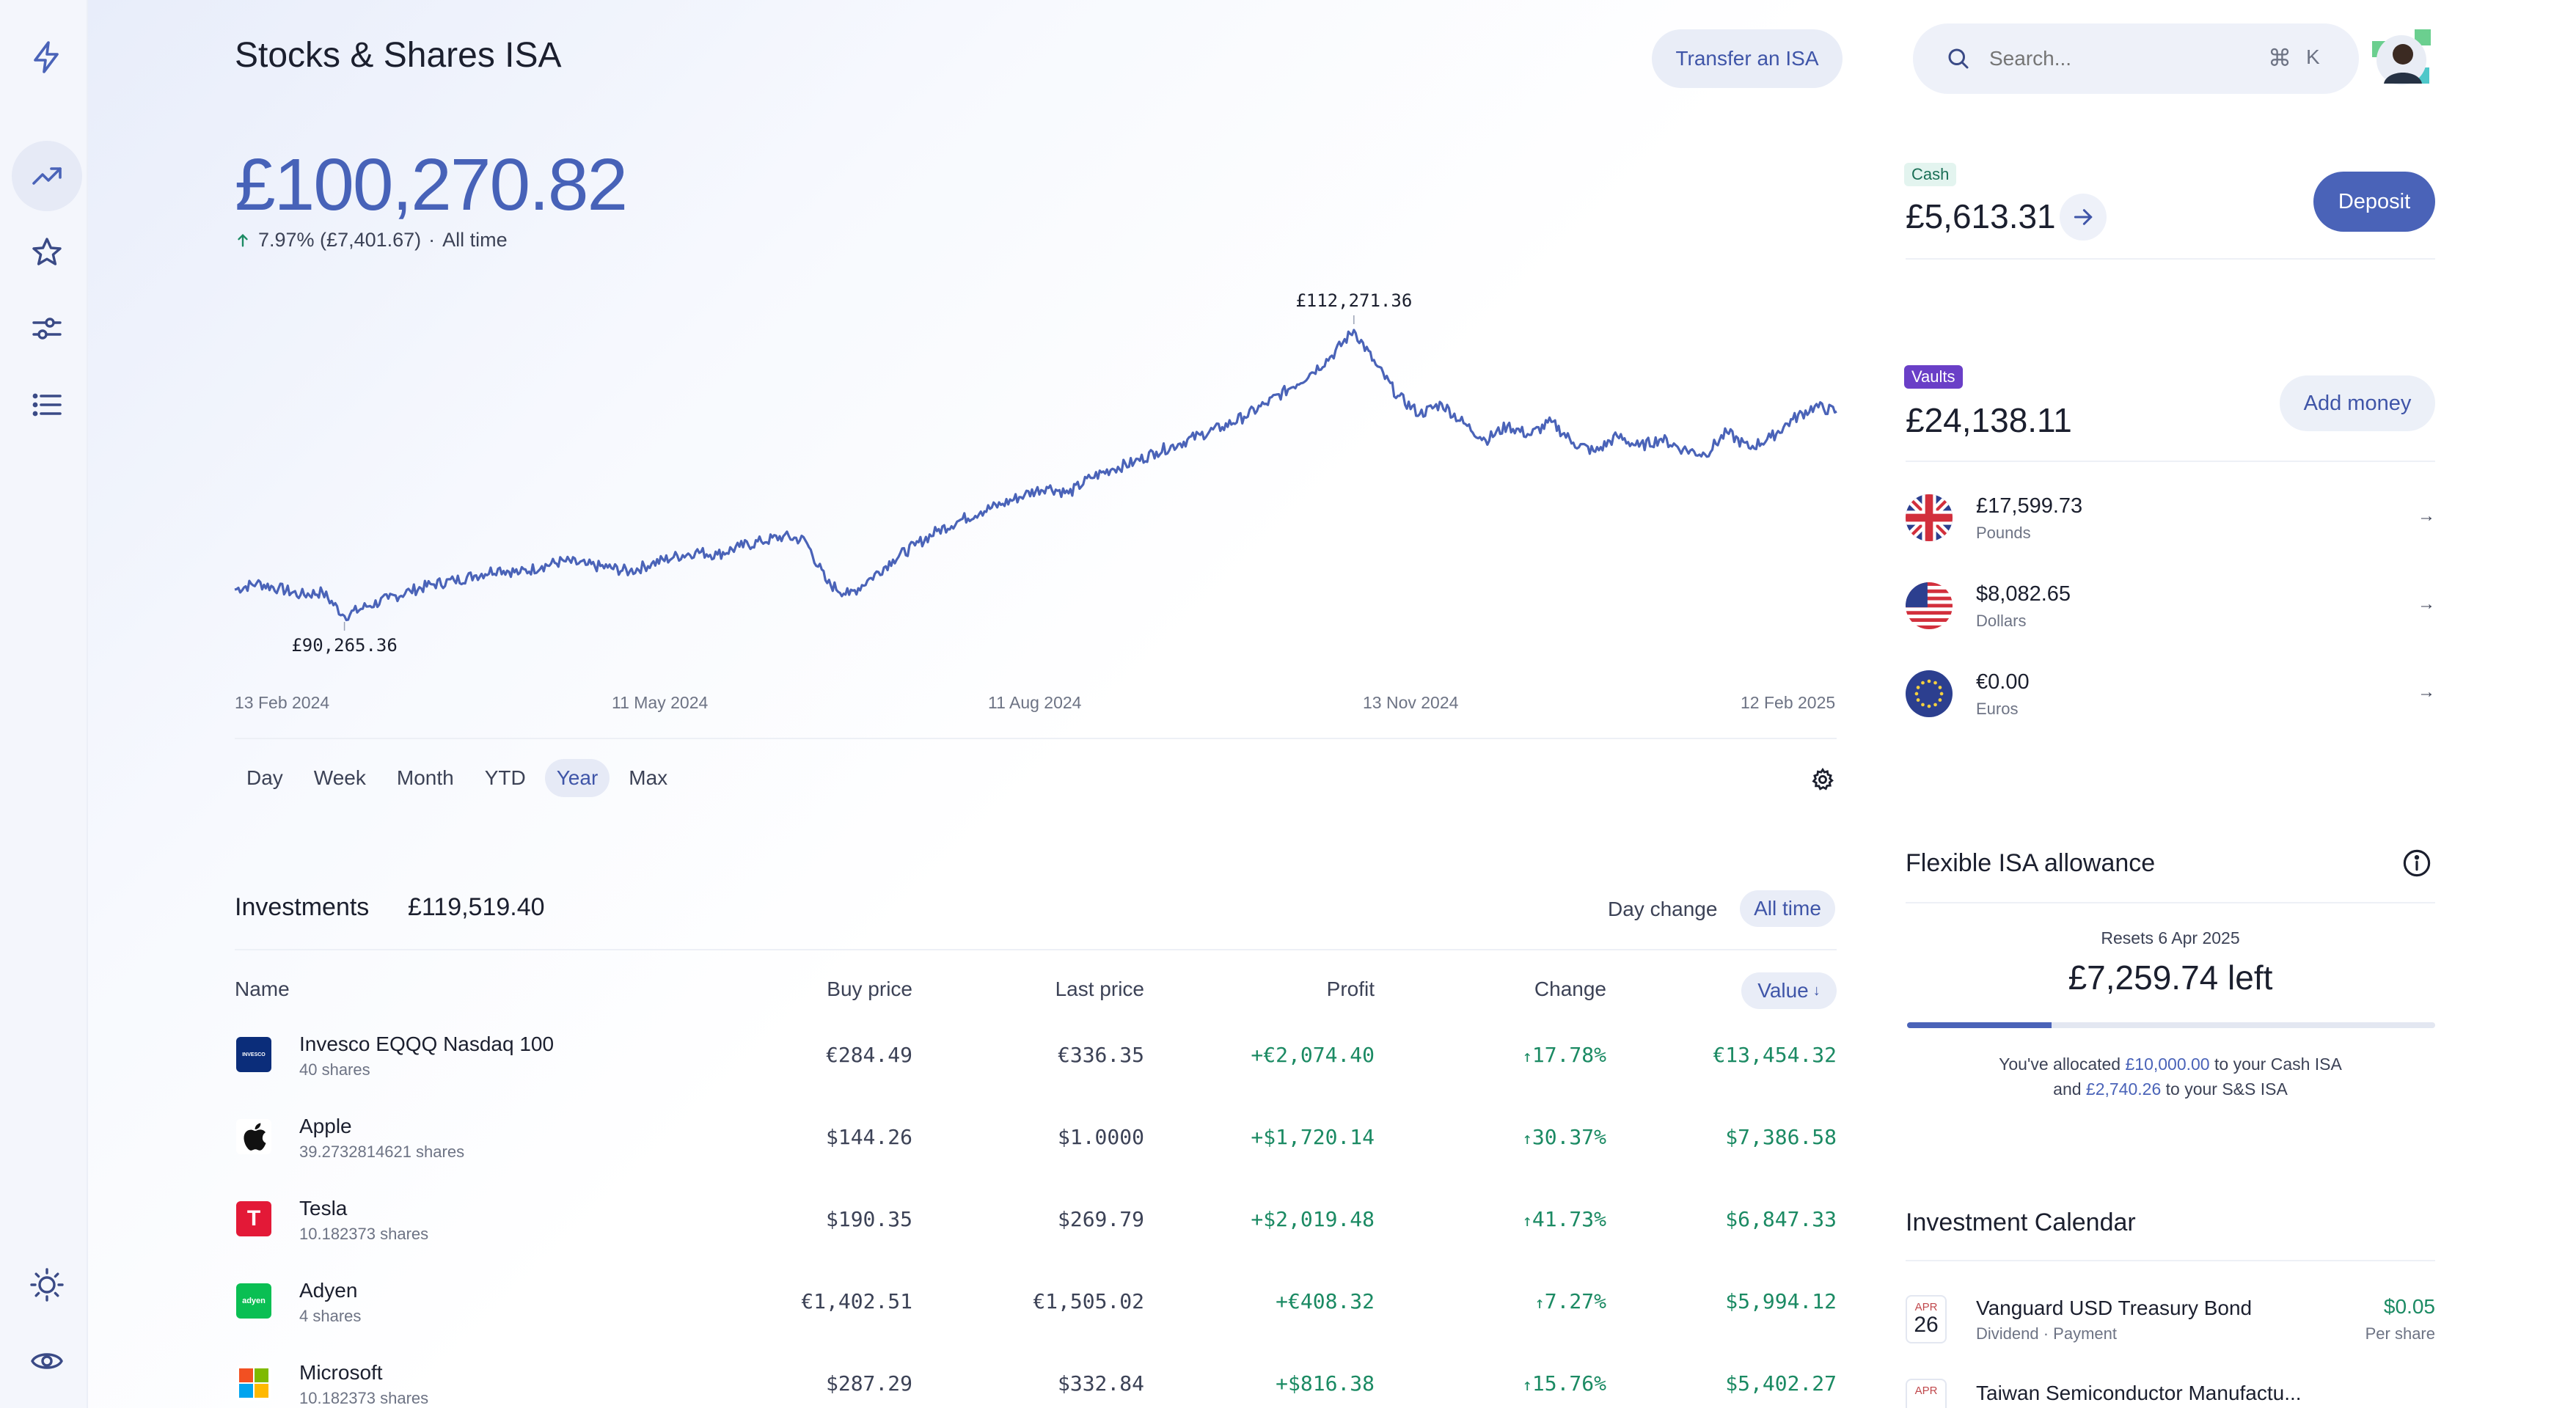 The width and height of the screenshot is (2576, 1408). I want to click on allowance-title: Flexible ISA allowance, so click(2031, 863).